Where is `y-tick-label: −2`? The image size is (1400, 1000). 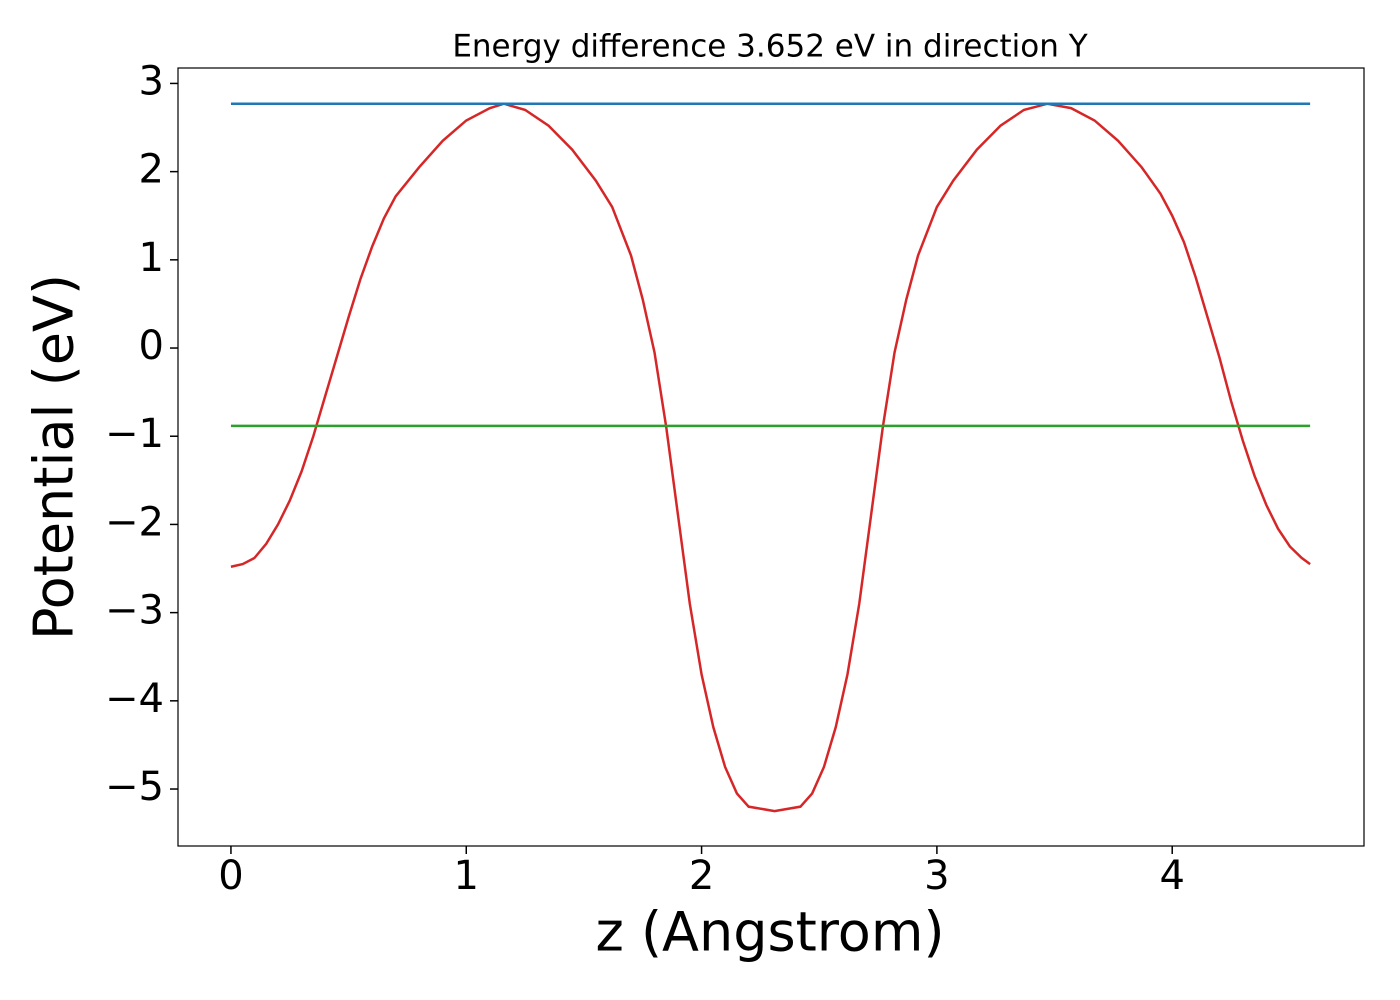
y-tick-label: −2 is located at coordinates (134, 522).